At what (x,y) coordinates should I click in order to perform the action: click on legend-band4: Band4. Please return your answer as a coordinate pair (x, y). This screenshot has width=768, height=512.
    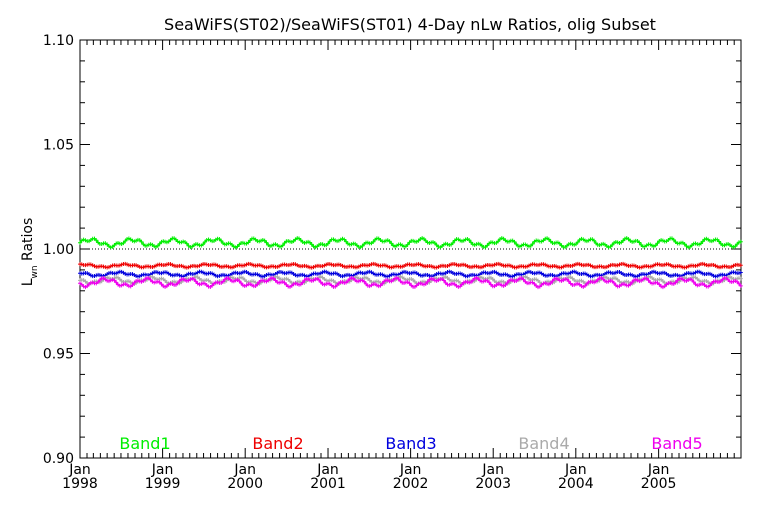
    Looking at the image, I should click on (543, 443).